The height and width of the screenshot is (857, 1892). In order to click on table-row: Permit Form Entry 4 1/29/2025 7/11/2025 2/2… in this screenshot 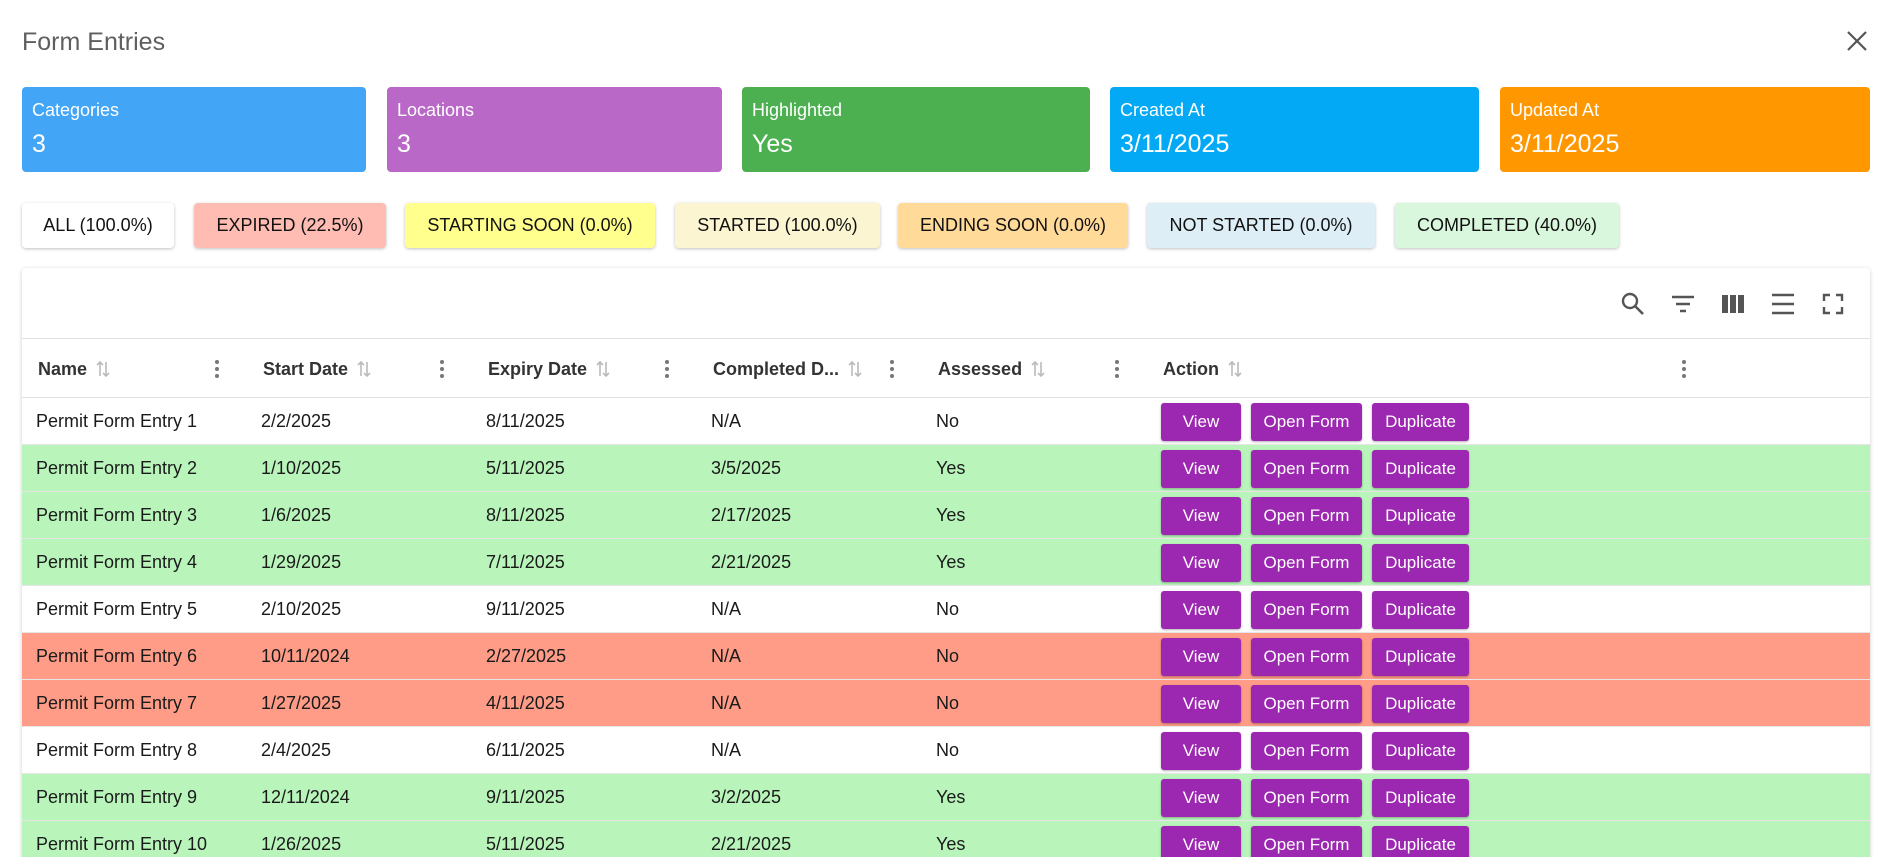, I will do `click(946, 562)`.